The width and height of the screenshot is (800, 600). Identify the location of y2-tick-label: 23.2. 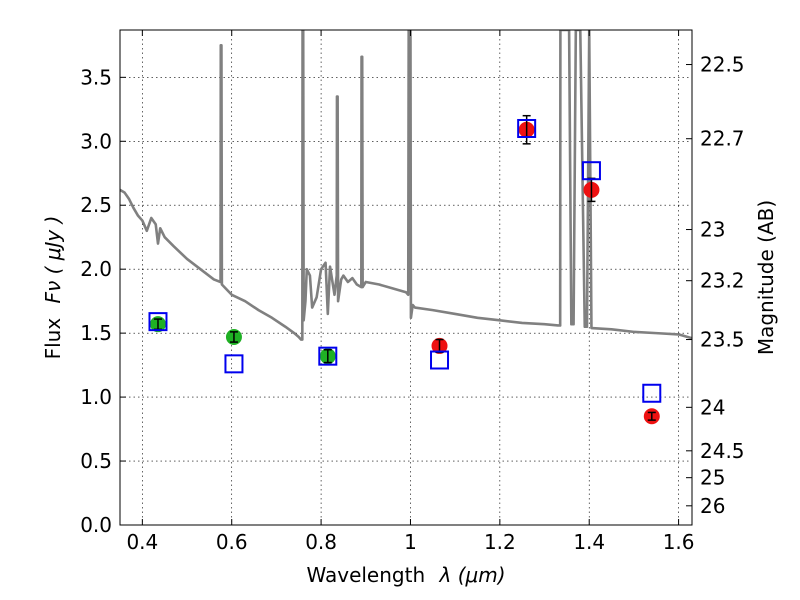
(722, 281).